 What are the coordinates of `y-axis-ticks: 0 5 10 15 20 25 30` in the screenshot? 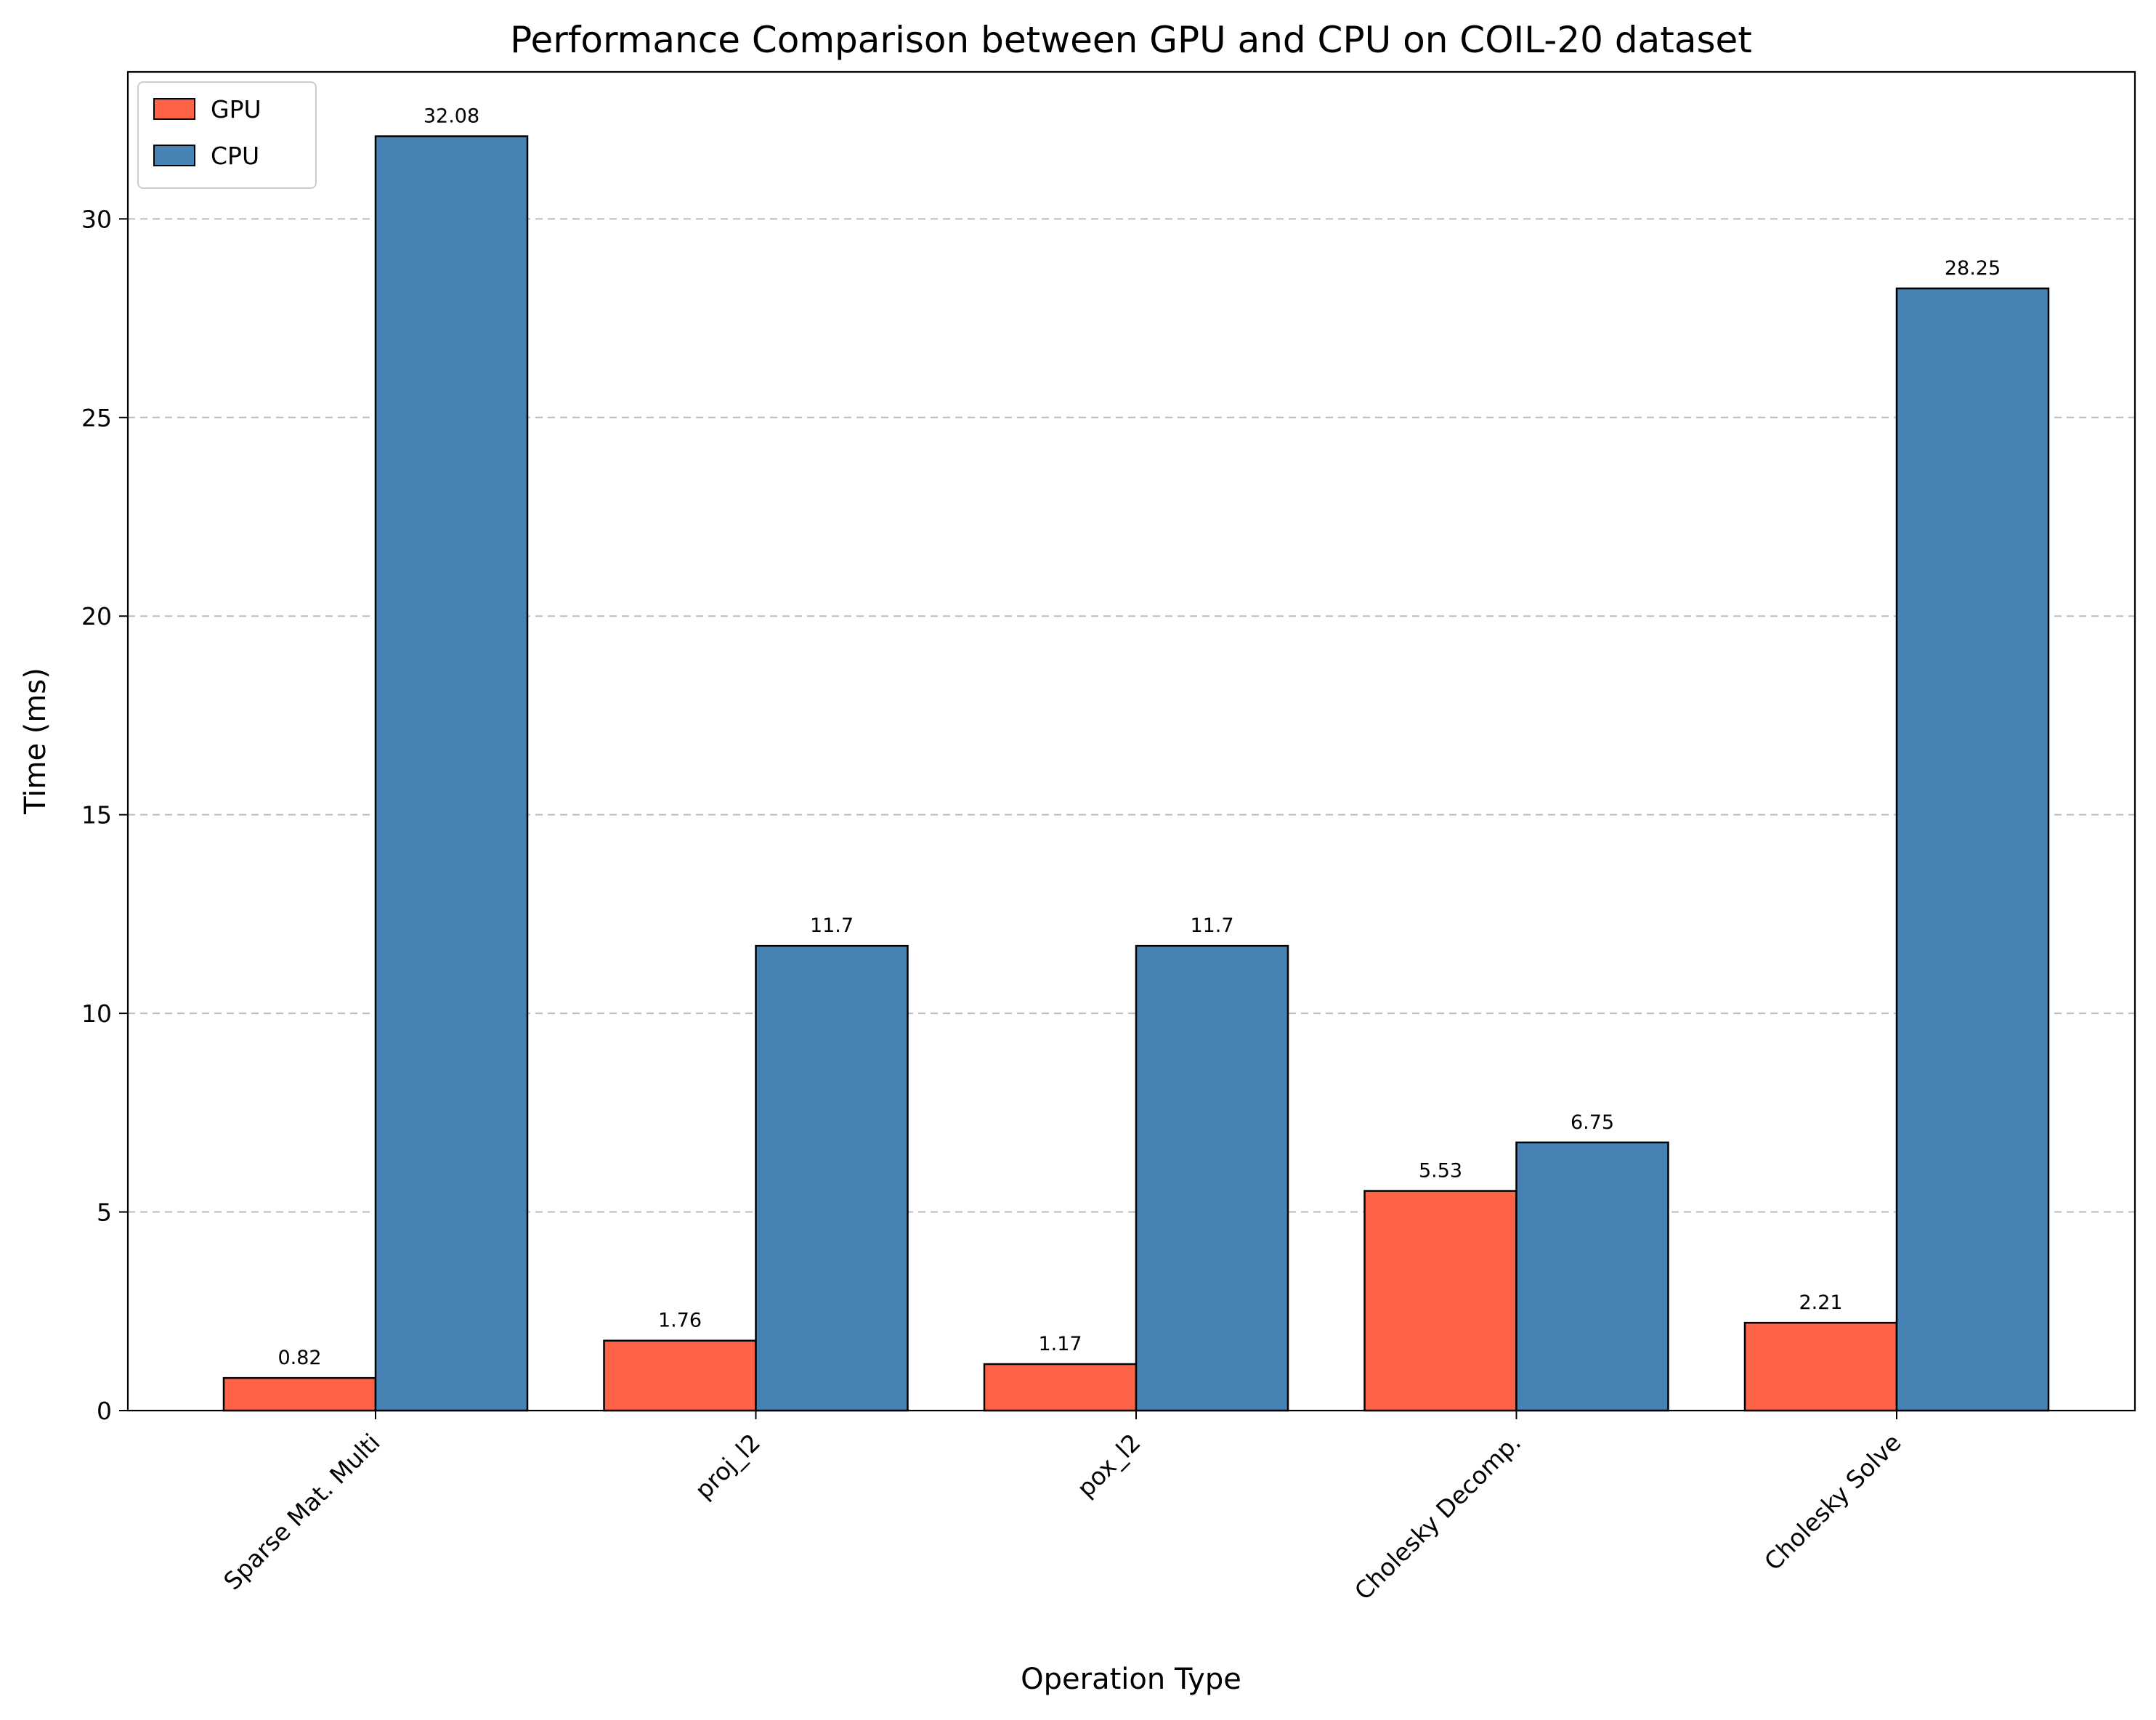 It's located at (104, 815).